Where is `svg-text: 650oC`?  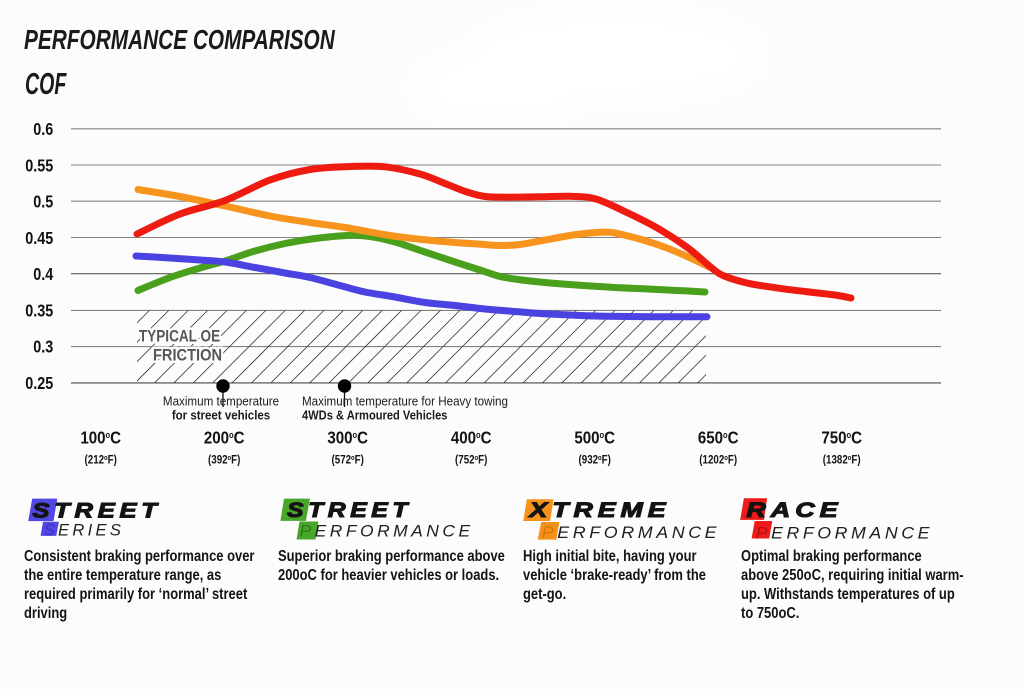 svg-text: 650oC is located at coordinates (718, 437).